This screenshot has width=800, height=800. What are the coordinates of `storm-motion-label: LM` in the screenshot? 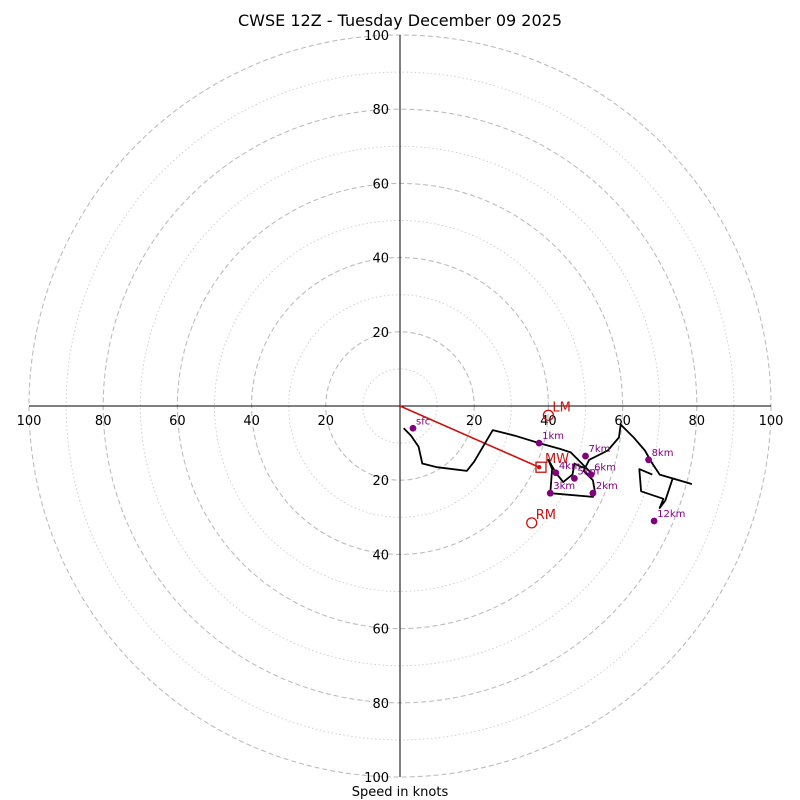 It's located at (561, 407).